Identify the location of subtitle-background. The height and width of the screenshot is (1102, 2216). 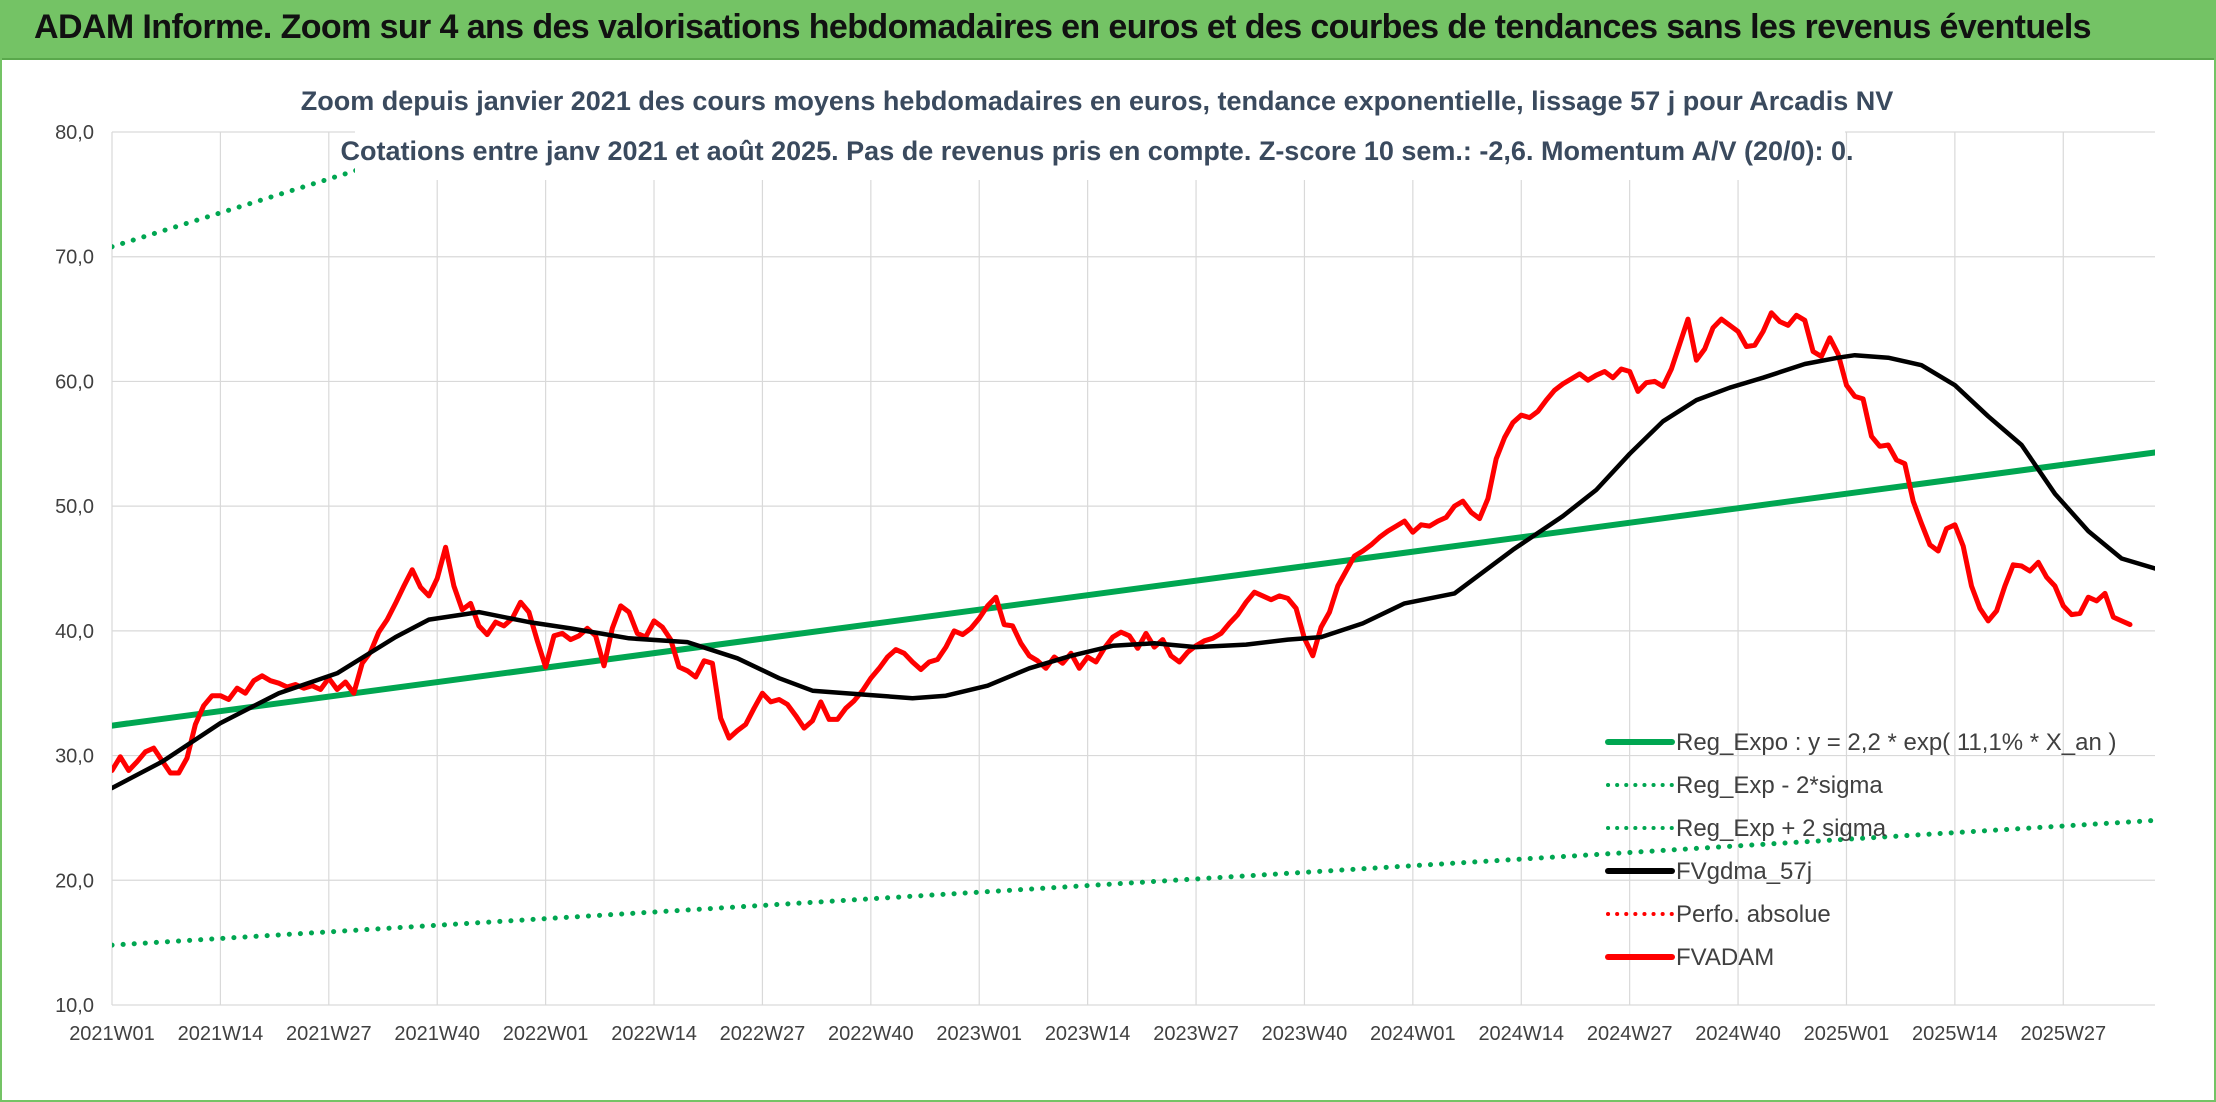
(1100, 120).